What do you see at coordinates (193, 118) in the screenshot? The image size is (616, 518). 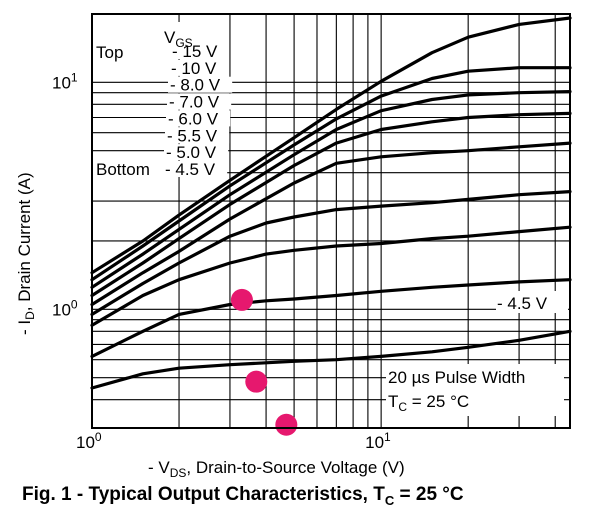 I see `legend-entry: - 6.0 V` at bounding box center [193, 118].